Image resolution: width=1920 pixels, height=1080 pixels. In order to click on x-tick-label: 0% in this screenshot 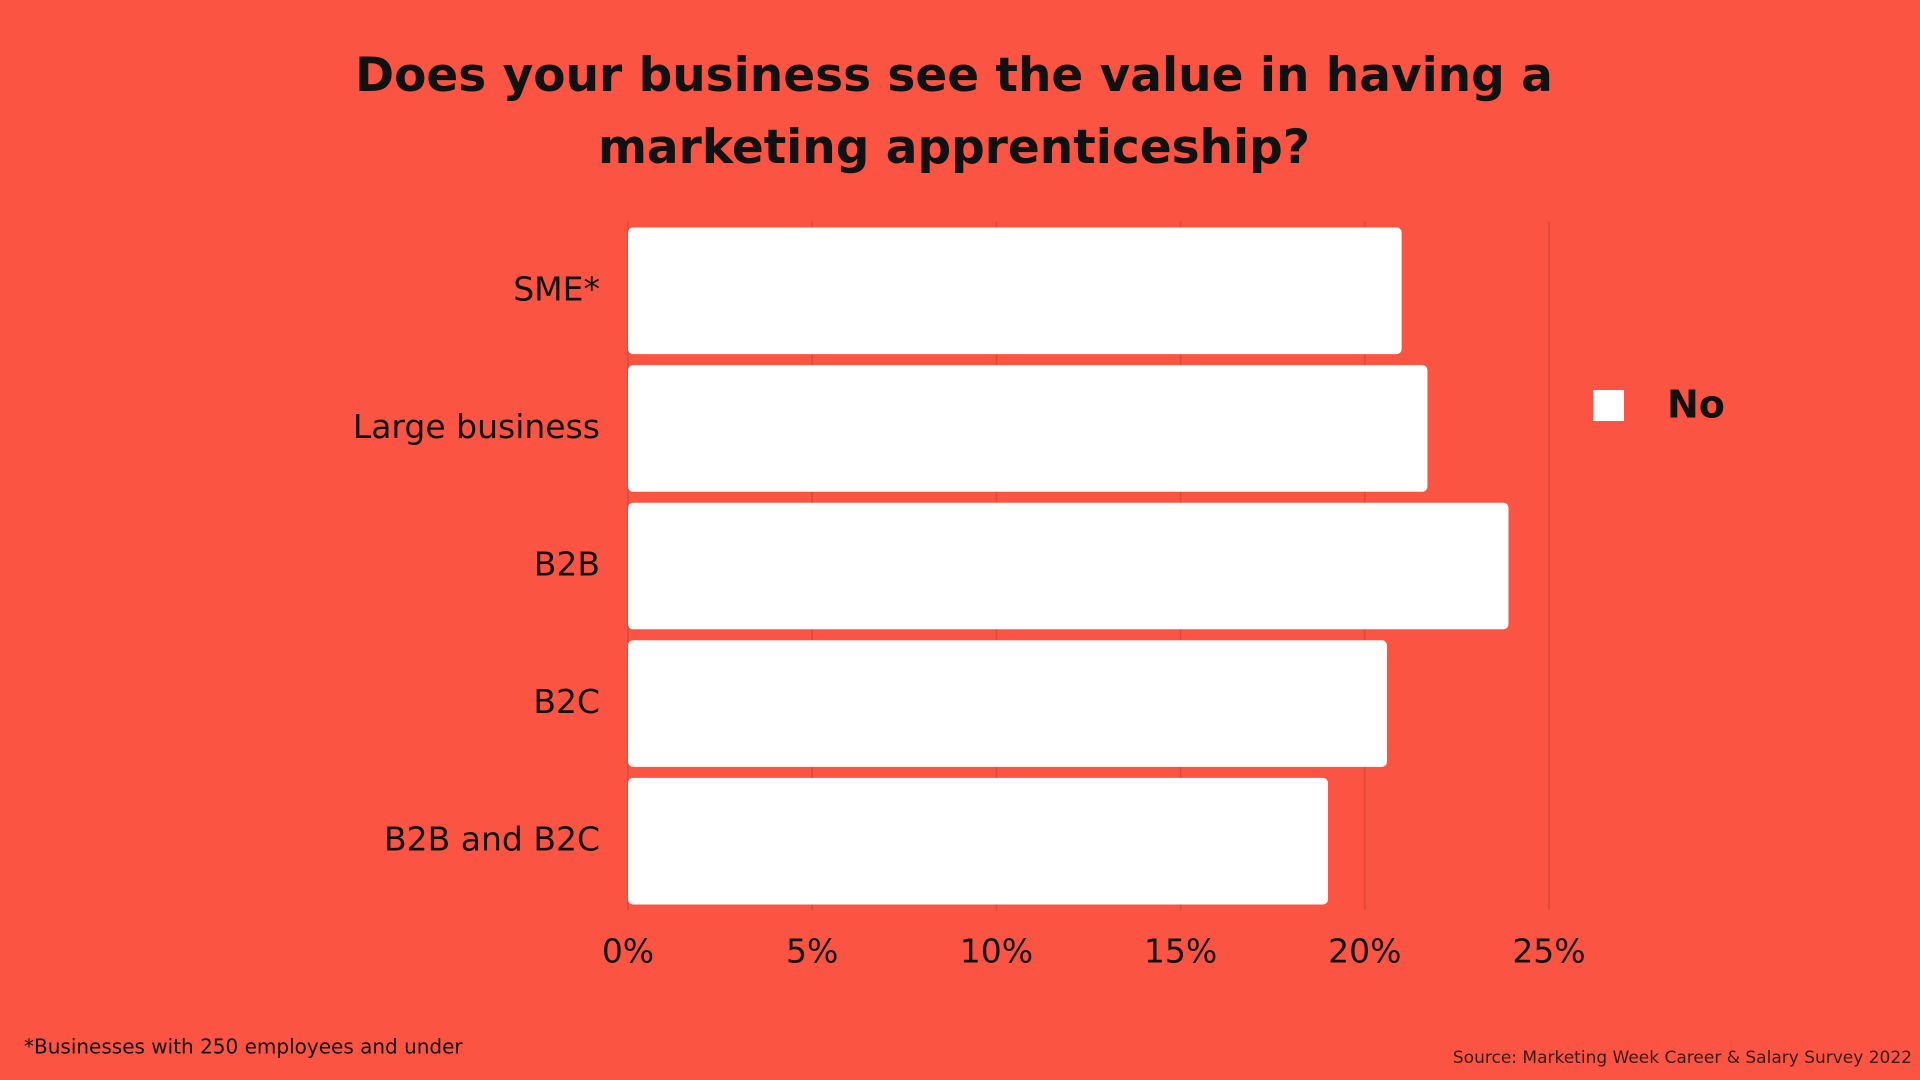, I will do `click(628, 951)`.